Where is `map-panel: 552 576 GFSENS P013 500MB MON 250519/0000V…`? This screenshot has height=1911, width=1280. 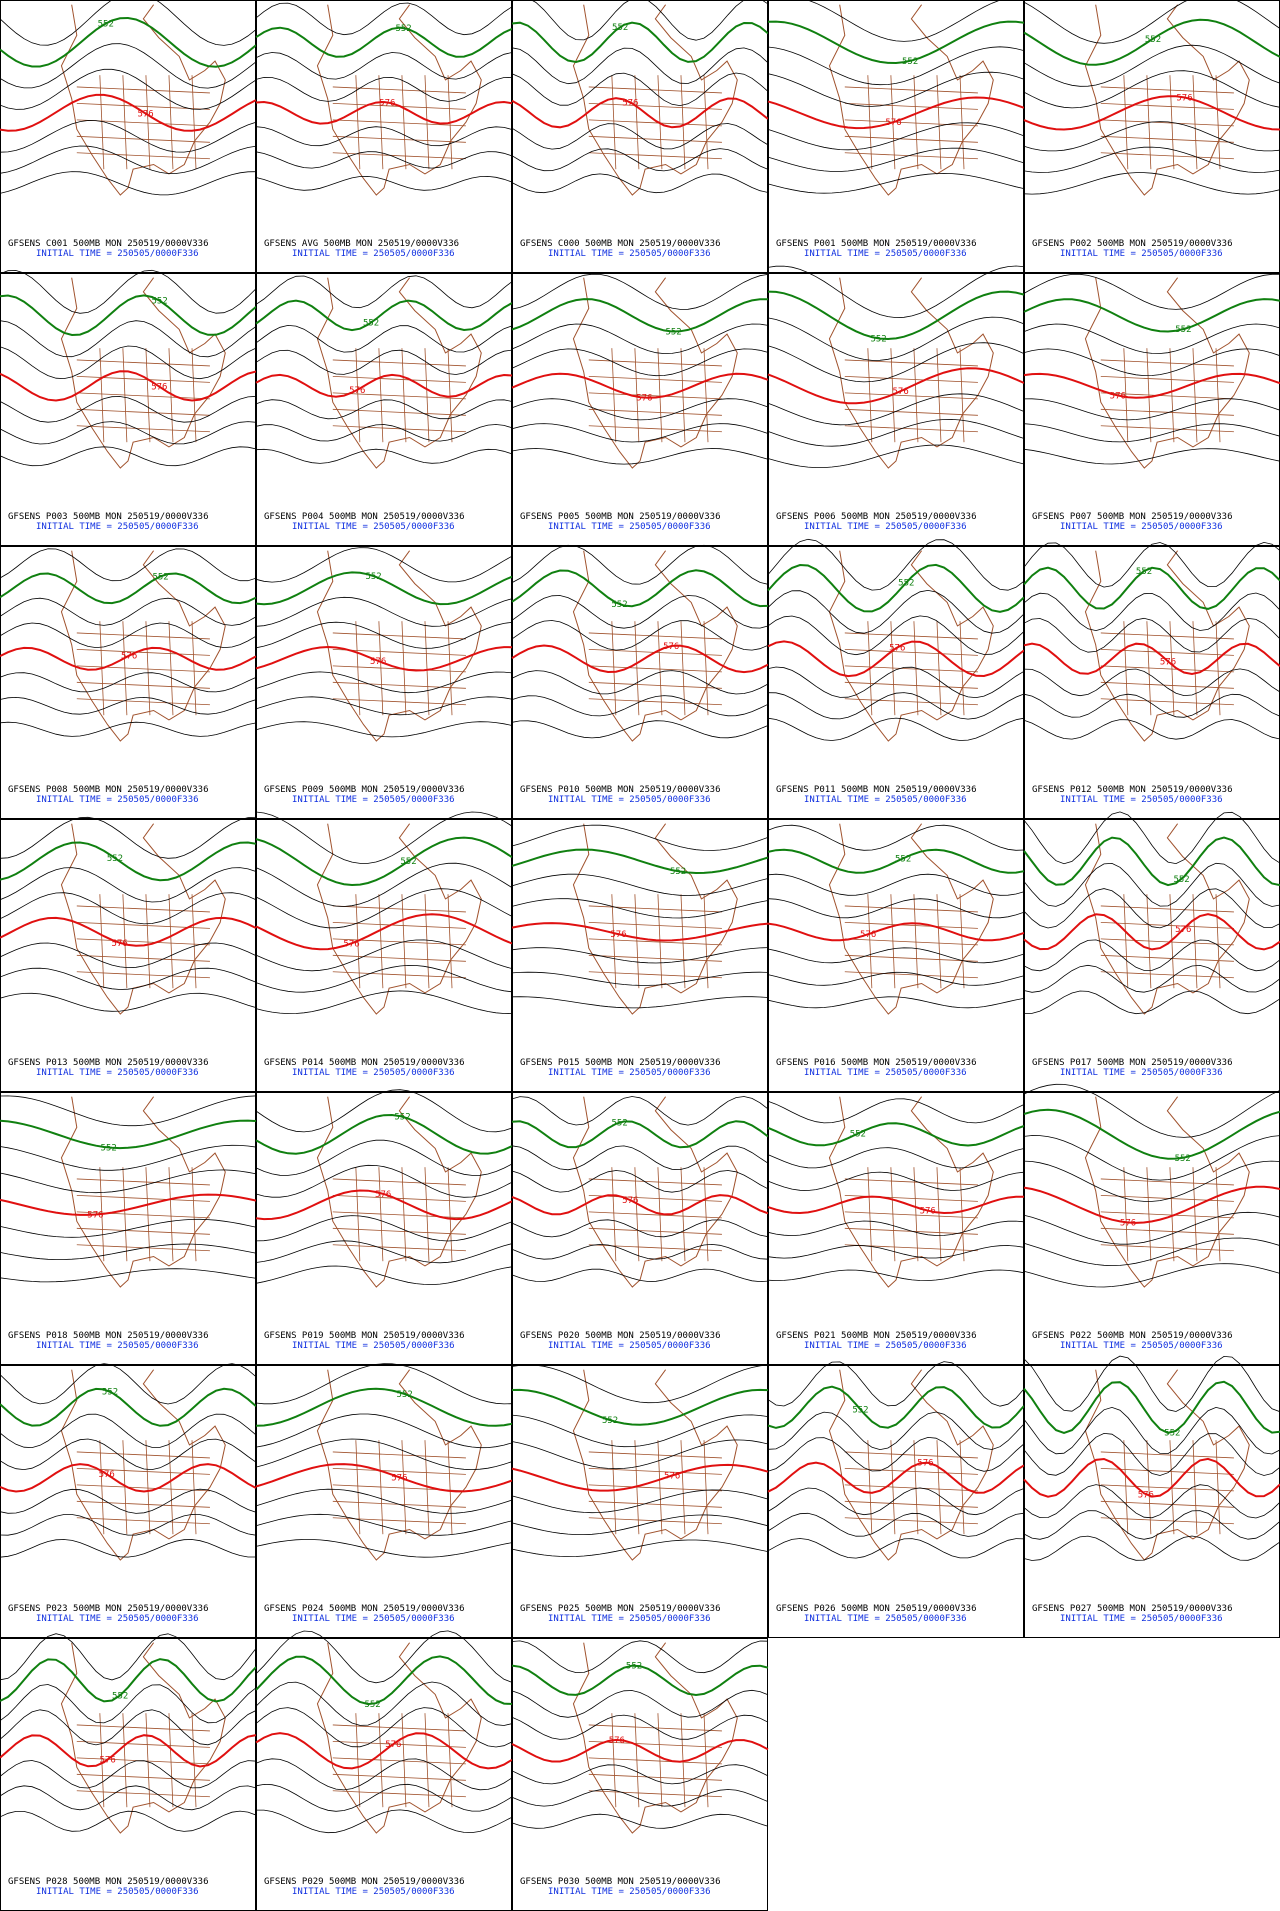 map-panel: 552 576 GFSENS P013 500MB MON 250519/0000V… is located at coordinates (128, 954).